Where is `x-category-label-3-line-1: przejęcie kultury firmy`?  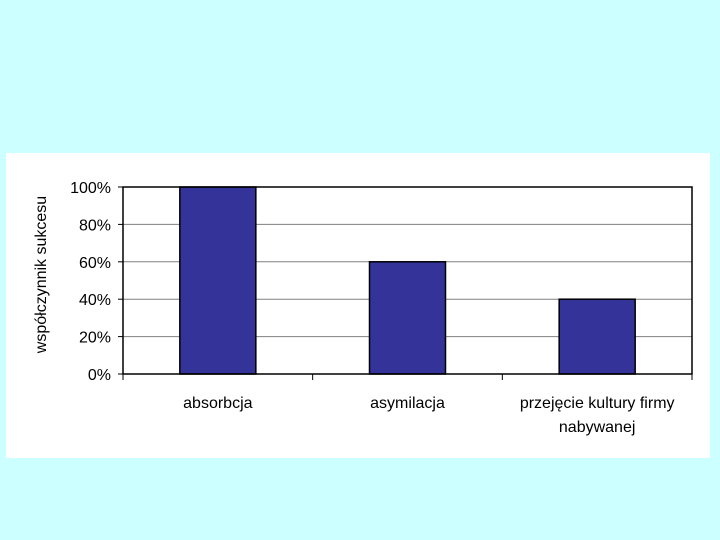
x-category-label-3-line-1: przejęcie kultury firmy is located at coordinates (597, 403).